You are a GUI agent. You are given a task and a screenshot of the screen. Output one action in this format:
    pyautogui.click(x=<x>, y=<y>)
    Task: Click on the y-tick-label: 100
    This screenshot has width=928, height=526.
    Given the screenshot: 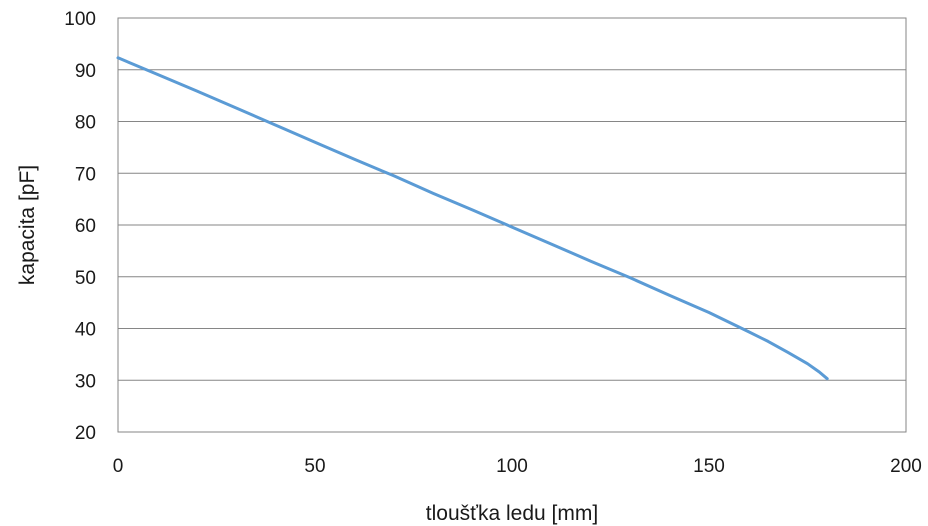 What is the action you would take?
    pyautogui.click(x=80, y=19)
    